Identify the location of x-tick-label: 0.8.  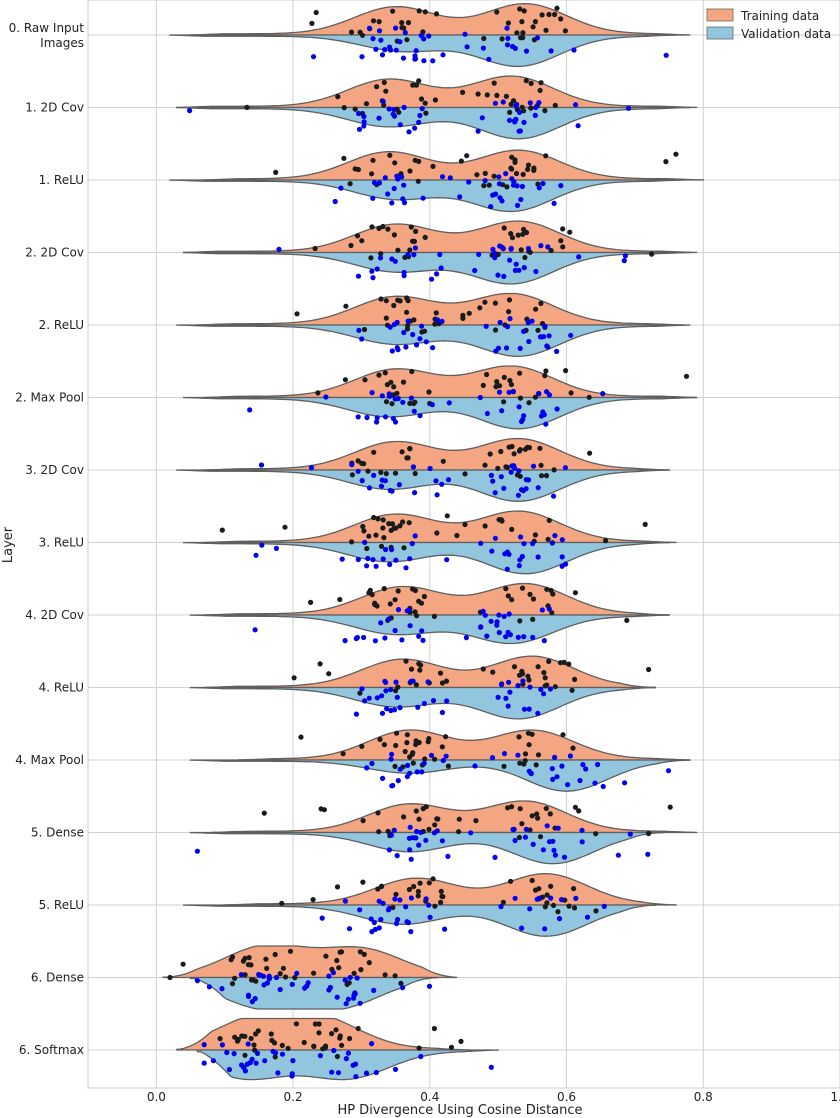
(703, 1097).